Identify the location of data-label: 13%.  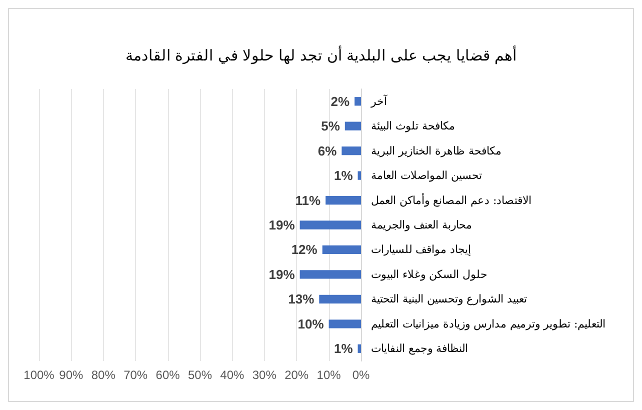
(301, 299).